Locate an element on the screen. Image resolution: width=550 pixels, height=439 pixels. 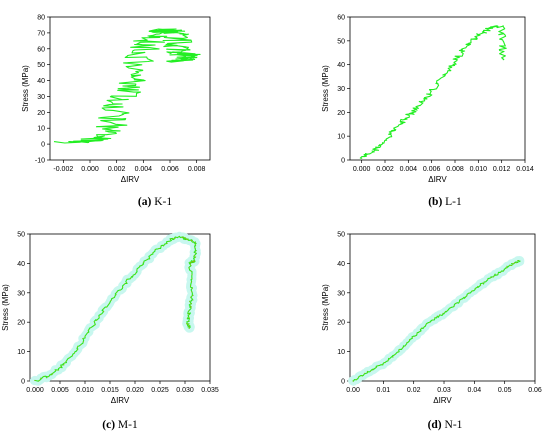
caption-label: K-1 is located at coordinates (163, 202).